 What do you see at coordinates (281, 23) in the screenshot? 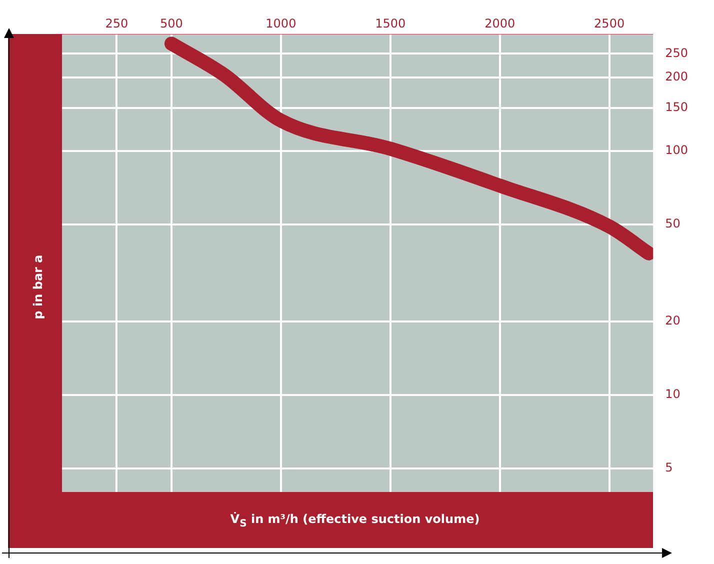
I see `x-tick-label: 1000` at bounding box center [281, 23].